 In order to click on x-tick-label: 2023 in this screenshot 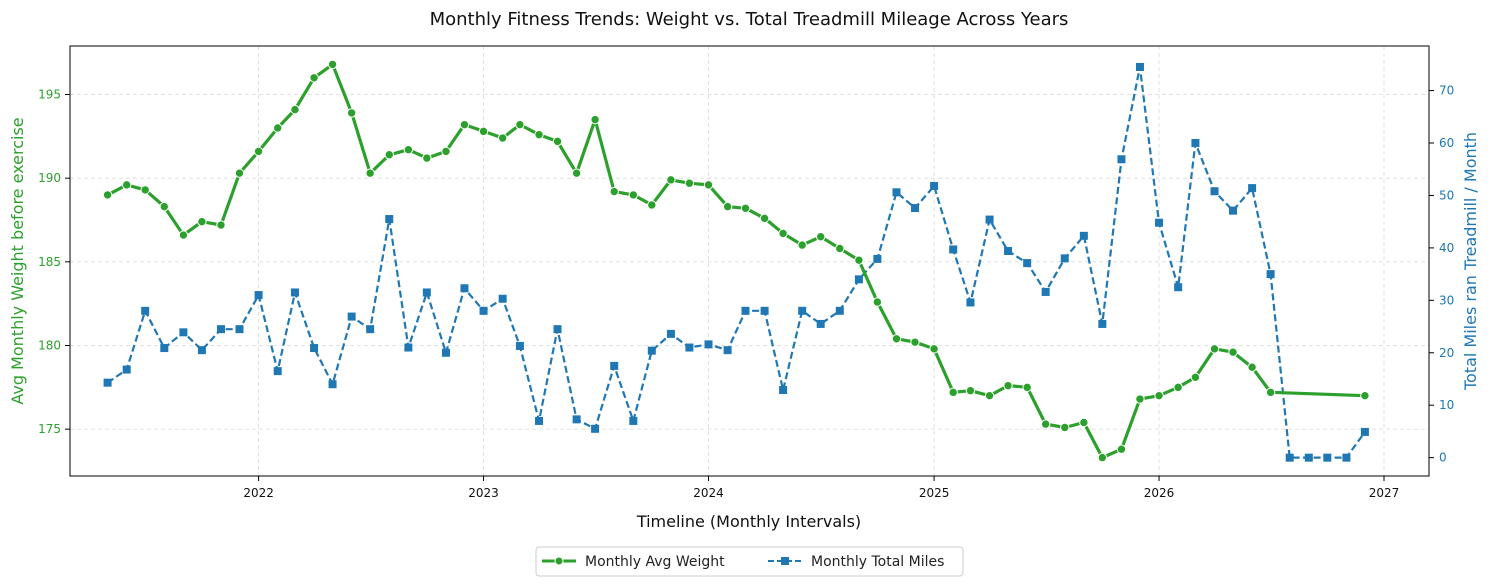, I will do `click(483, 493)`.